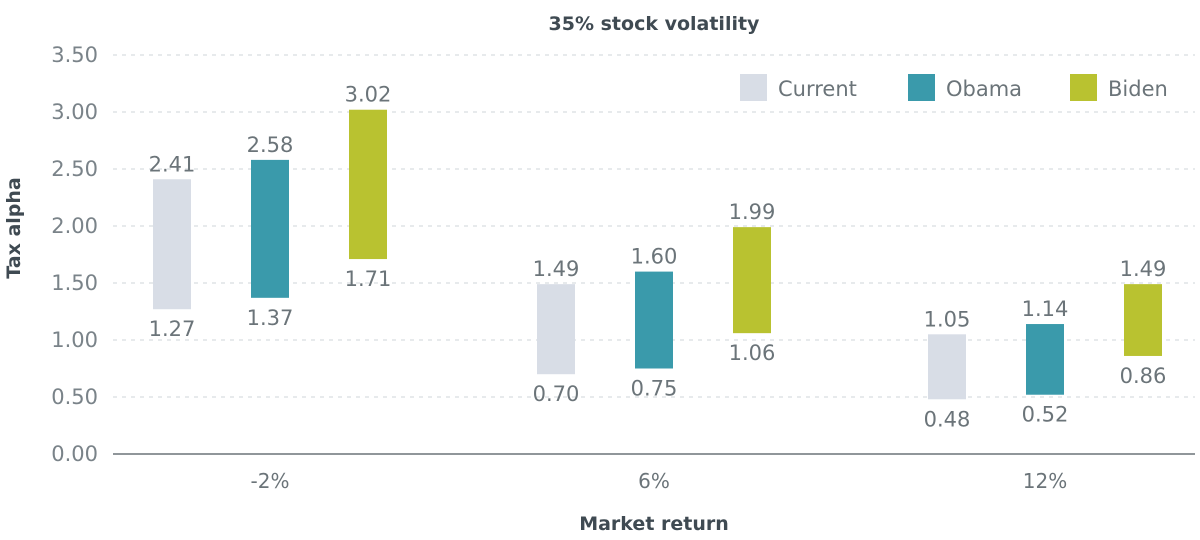 The width and height of the screenshot is (1200, 540). I want to click on legend-label-current: Current, so click(817, 89).